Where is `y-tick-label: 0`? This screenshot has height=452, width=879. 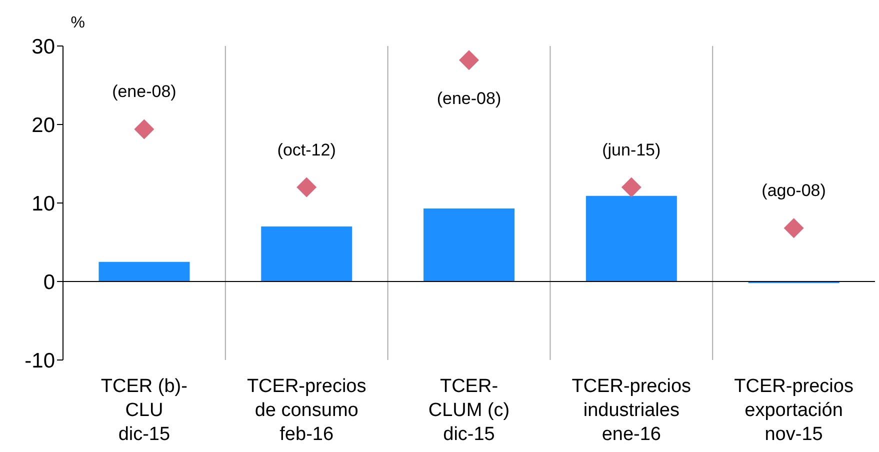 y-tick-label: 0 is located at coordinates (49, 282).